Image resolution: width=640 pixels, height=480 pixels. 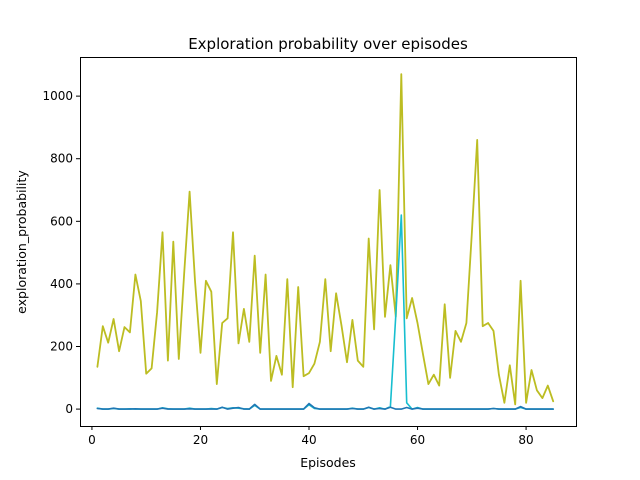 I want to click on y-tick-label: 200, so click(x=61, y=347).